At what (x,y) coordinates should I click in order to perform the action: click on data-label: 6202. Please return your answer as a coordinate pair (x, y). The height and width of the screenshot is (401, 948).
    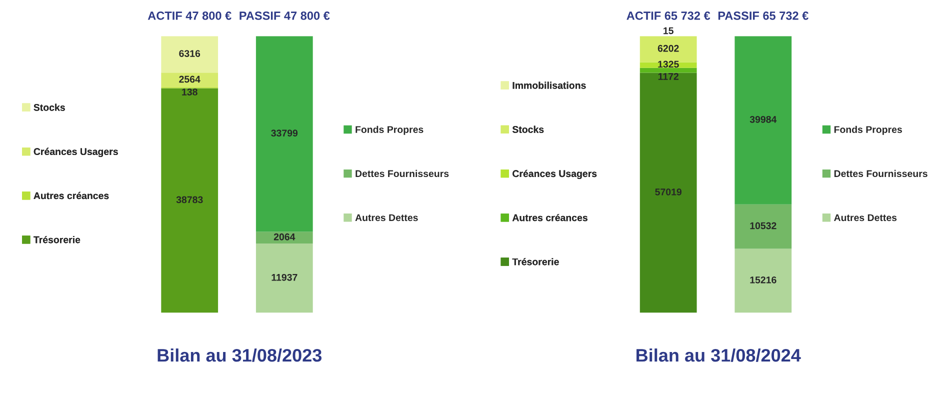
    Looking at the image, I should click on (668, 48).